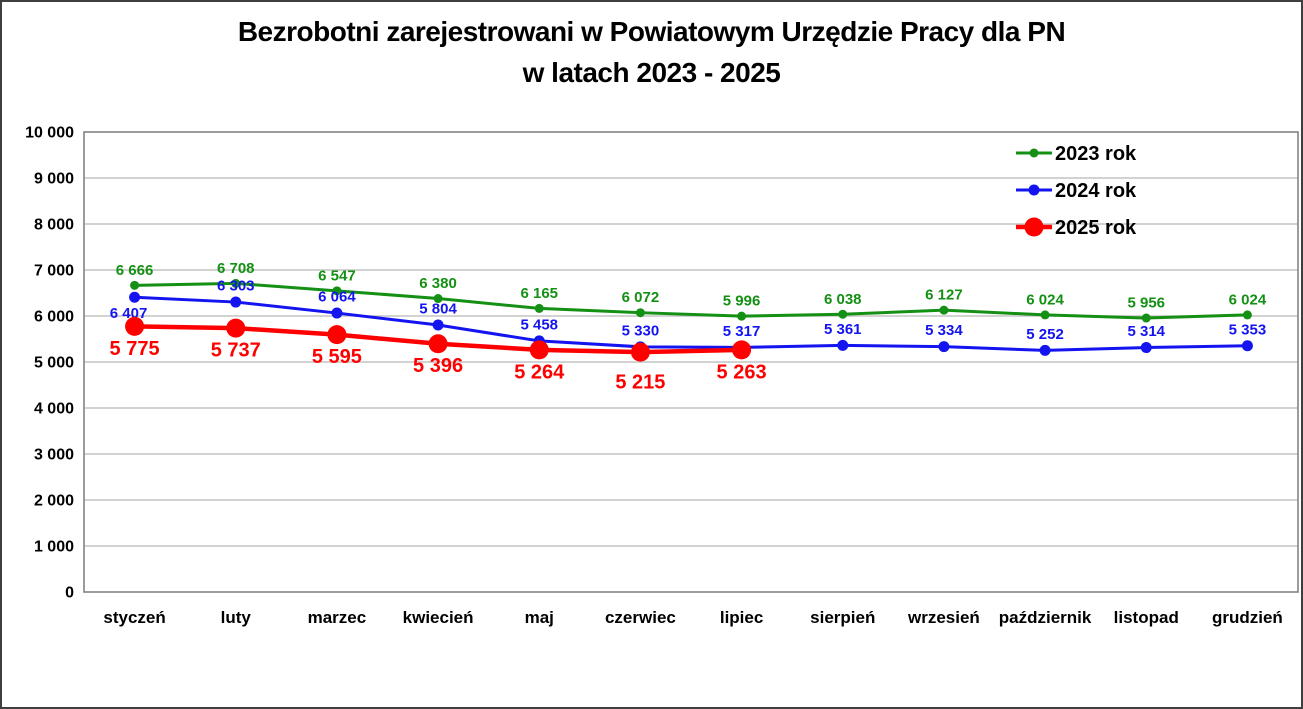 Image resolution: width=1303 pixels, height=709 pixels. What do you see at coordinates (236, 617) in the screenshot?
I see `x-axis-label: luty` at bounding box center [236, 617].